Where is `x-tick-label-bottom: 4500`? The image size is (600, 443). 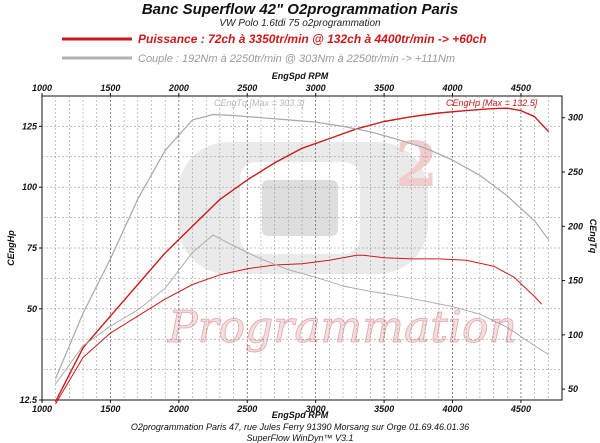
x-tick-label-bottom: 4500 is located at coordinates (520, 409).